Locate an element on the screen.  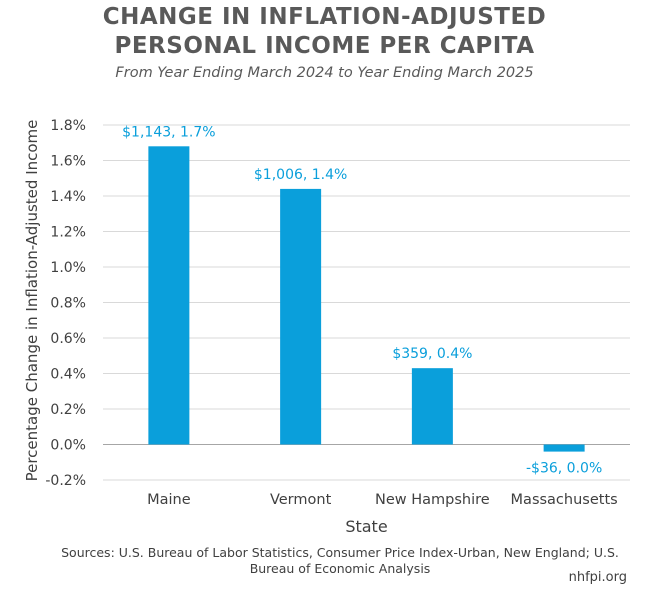
y-tick-label: 0.6% is located at coordinates (68, 339).